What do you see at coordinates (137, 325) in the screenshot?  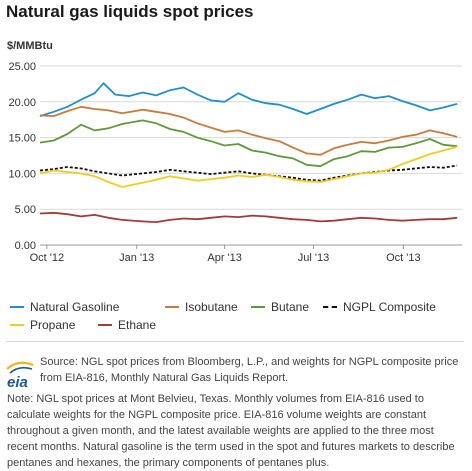 I see `legend-label: Ethane` at bounding box center [137, 325].